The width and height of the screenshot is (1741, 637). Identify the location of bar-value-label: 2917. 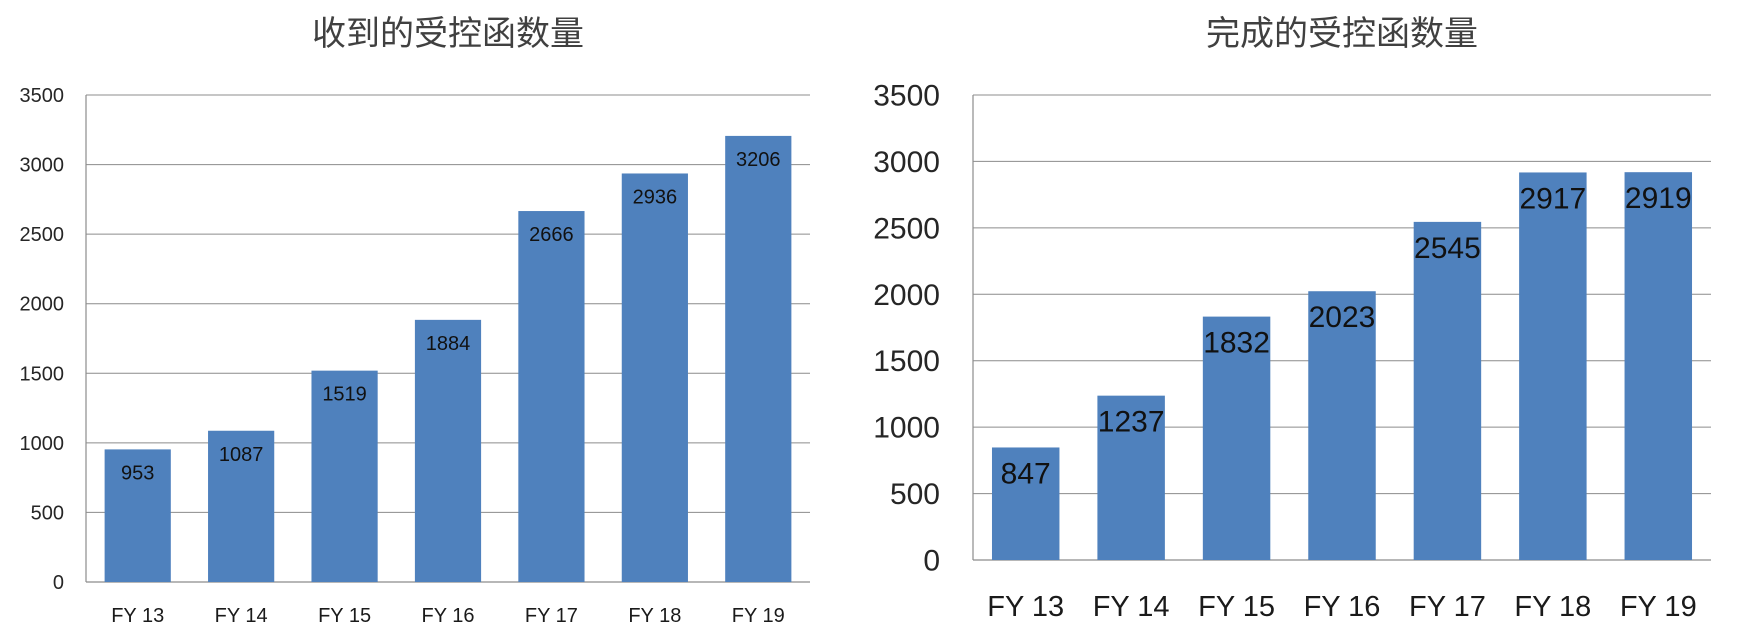
(1552, 198).